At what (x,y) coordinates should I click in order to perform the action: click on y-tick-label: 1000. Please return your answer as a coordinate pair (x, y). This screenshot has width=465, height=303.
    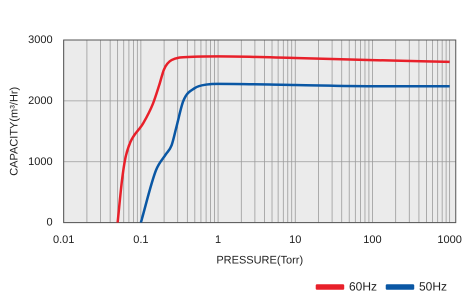
    Looking at the image, I should click on (40, 162).